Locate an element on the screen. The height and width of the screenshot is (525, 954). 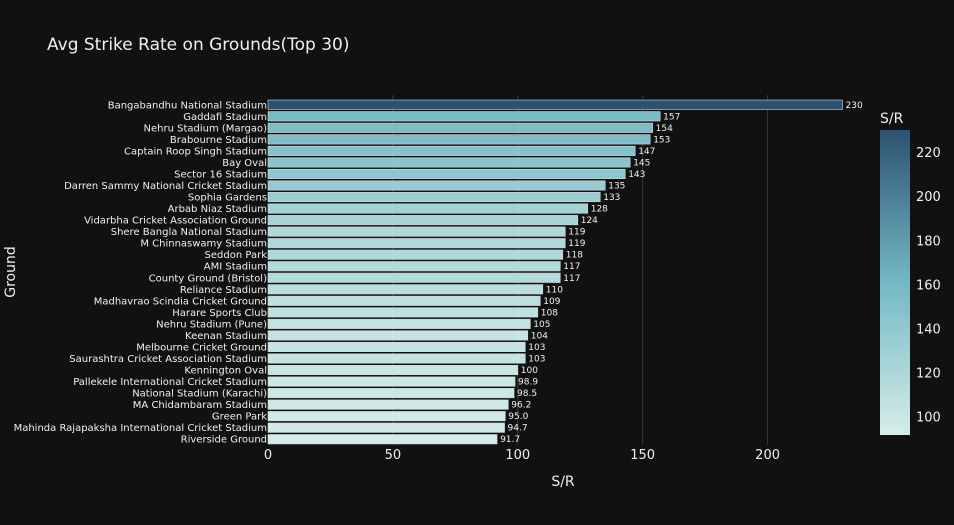
category-label: Arbab Niaz Stadium is located at coordinates (217, 209).